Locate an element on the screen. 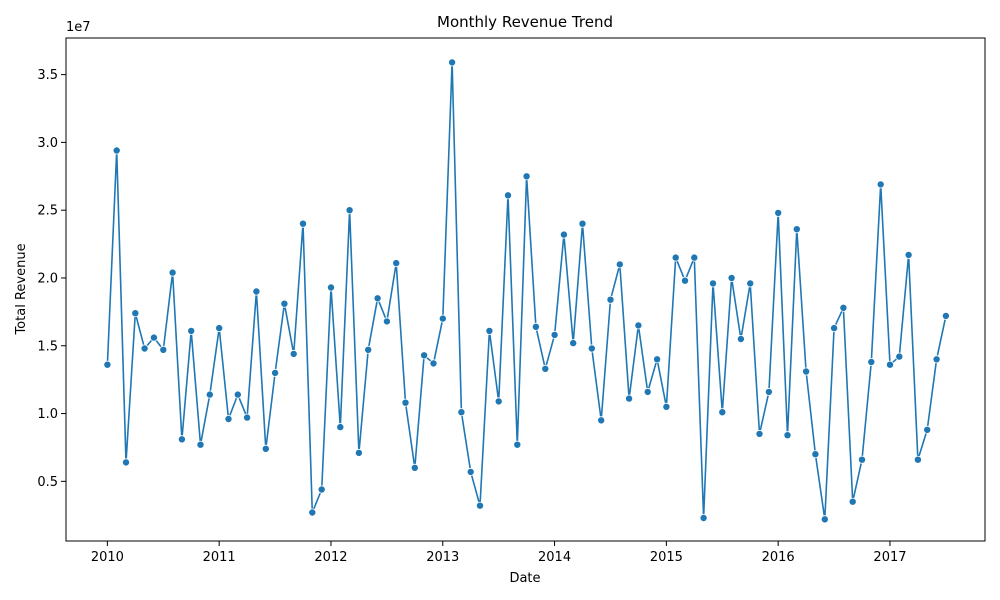  x-tick-label: 2016 is located at coordinates (778, 557).